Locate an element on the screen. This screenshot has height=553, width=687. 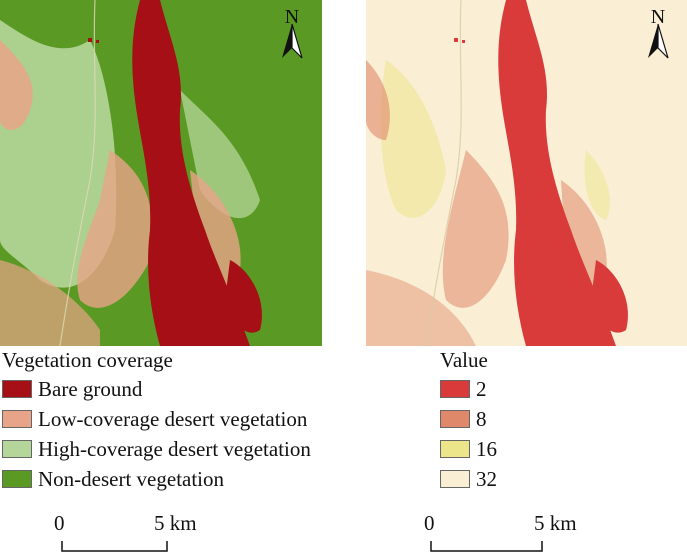
legend-label: Non-desert vegetation is located at coordinates (131, 479).